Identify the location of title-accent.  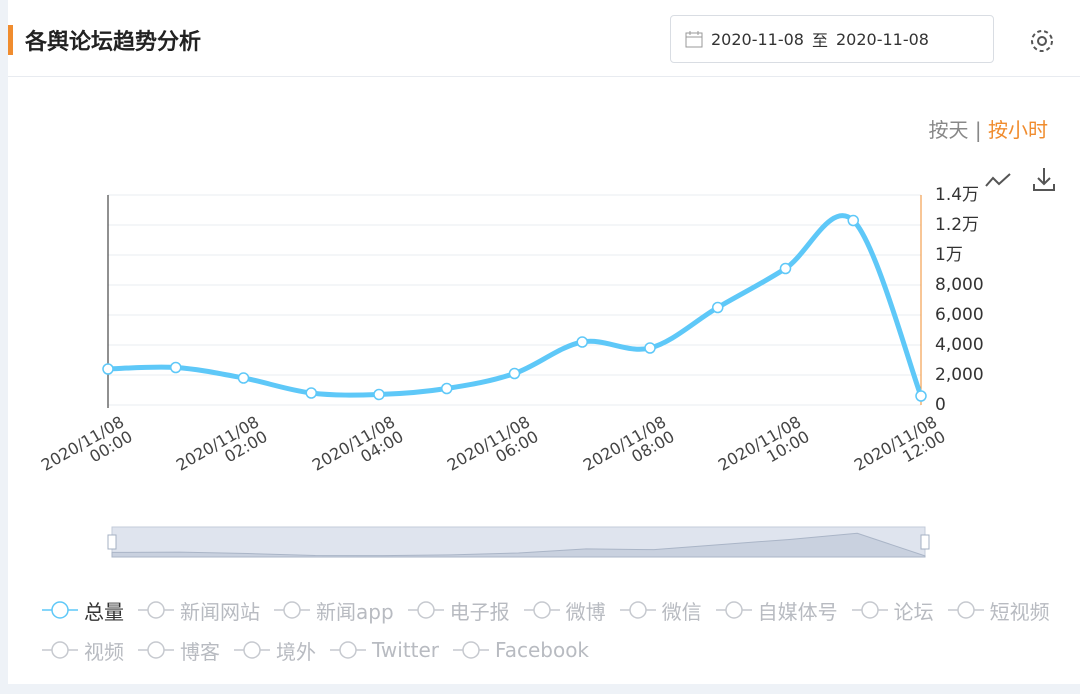
(10, 40).